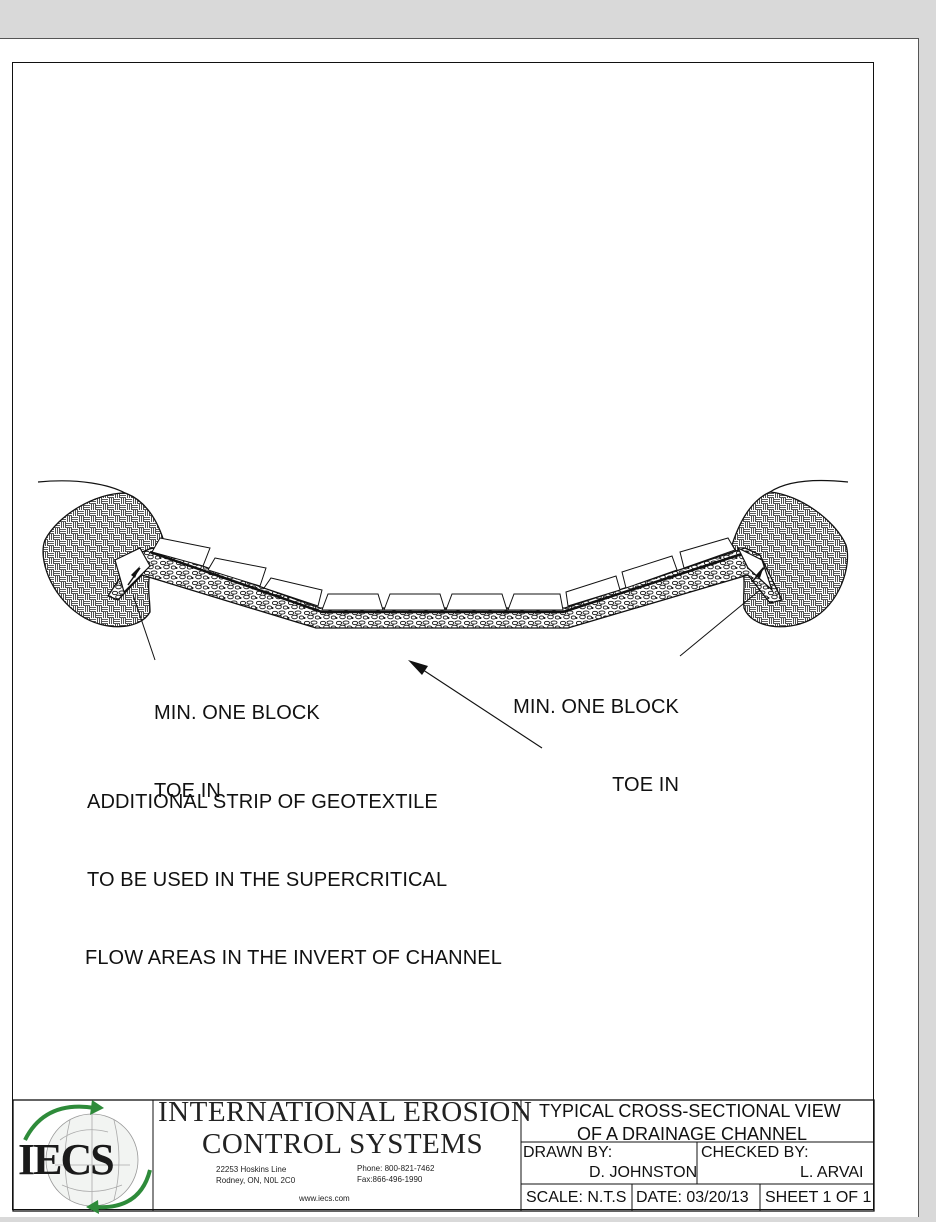  Describe the element at coordinates (589, 733) in the screenshot. I see `toe-in-note-right: MIN. ONE BLOCK TOE IN` at that location.